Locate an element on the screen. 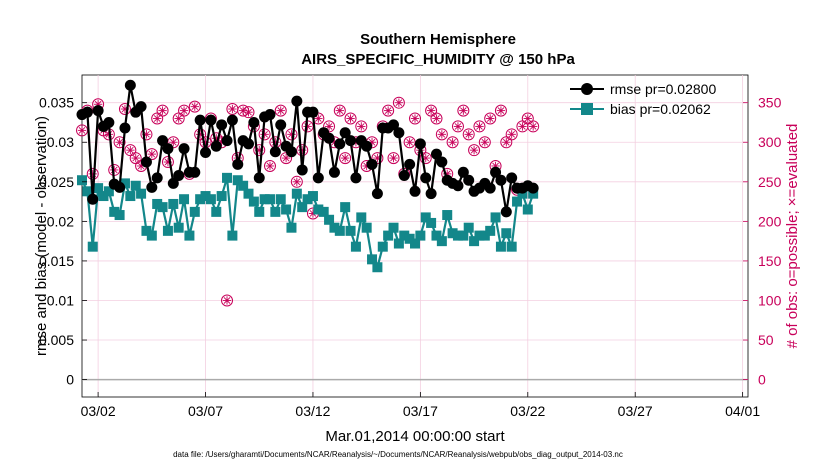 This screenshot has width=830, height=470. legend: rmse pr=0.02800 bias pr=0.02062 is located at coordinates (643, 99).